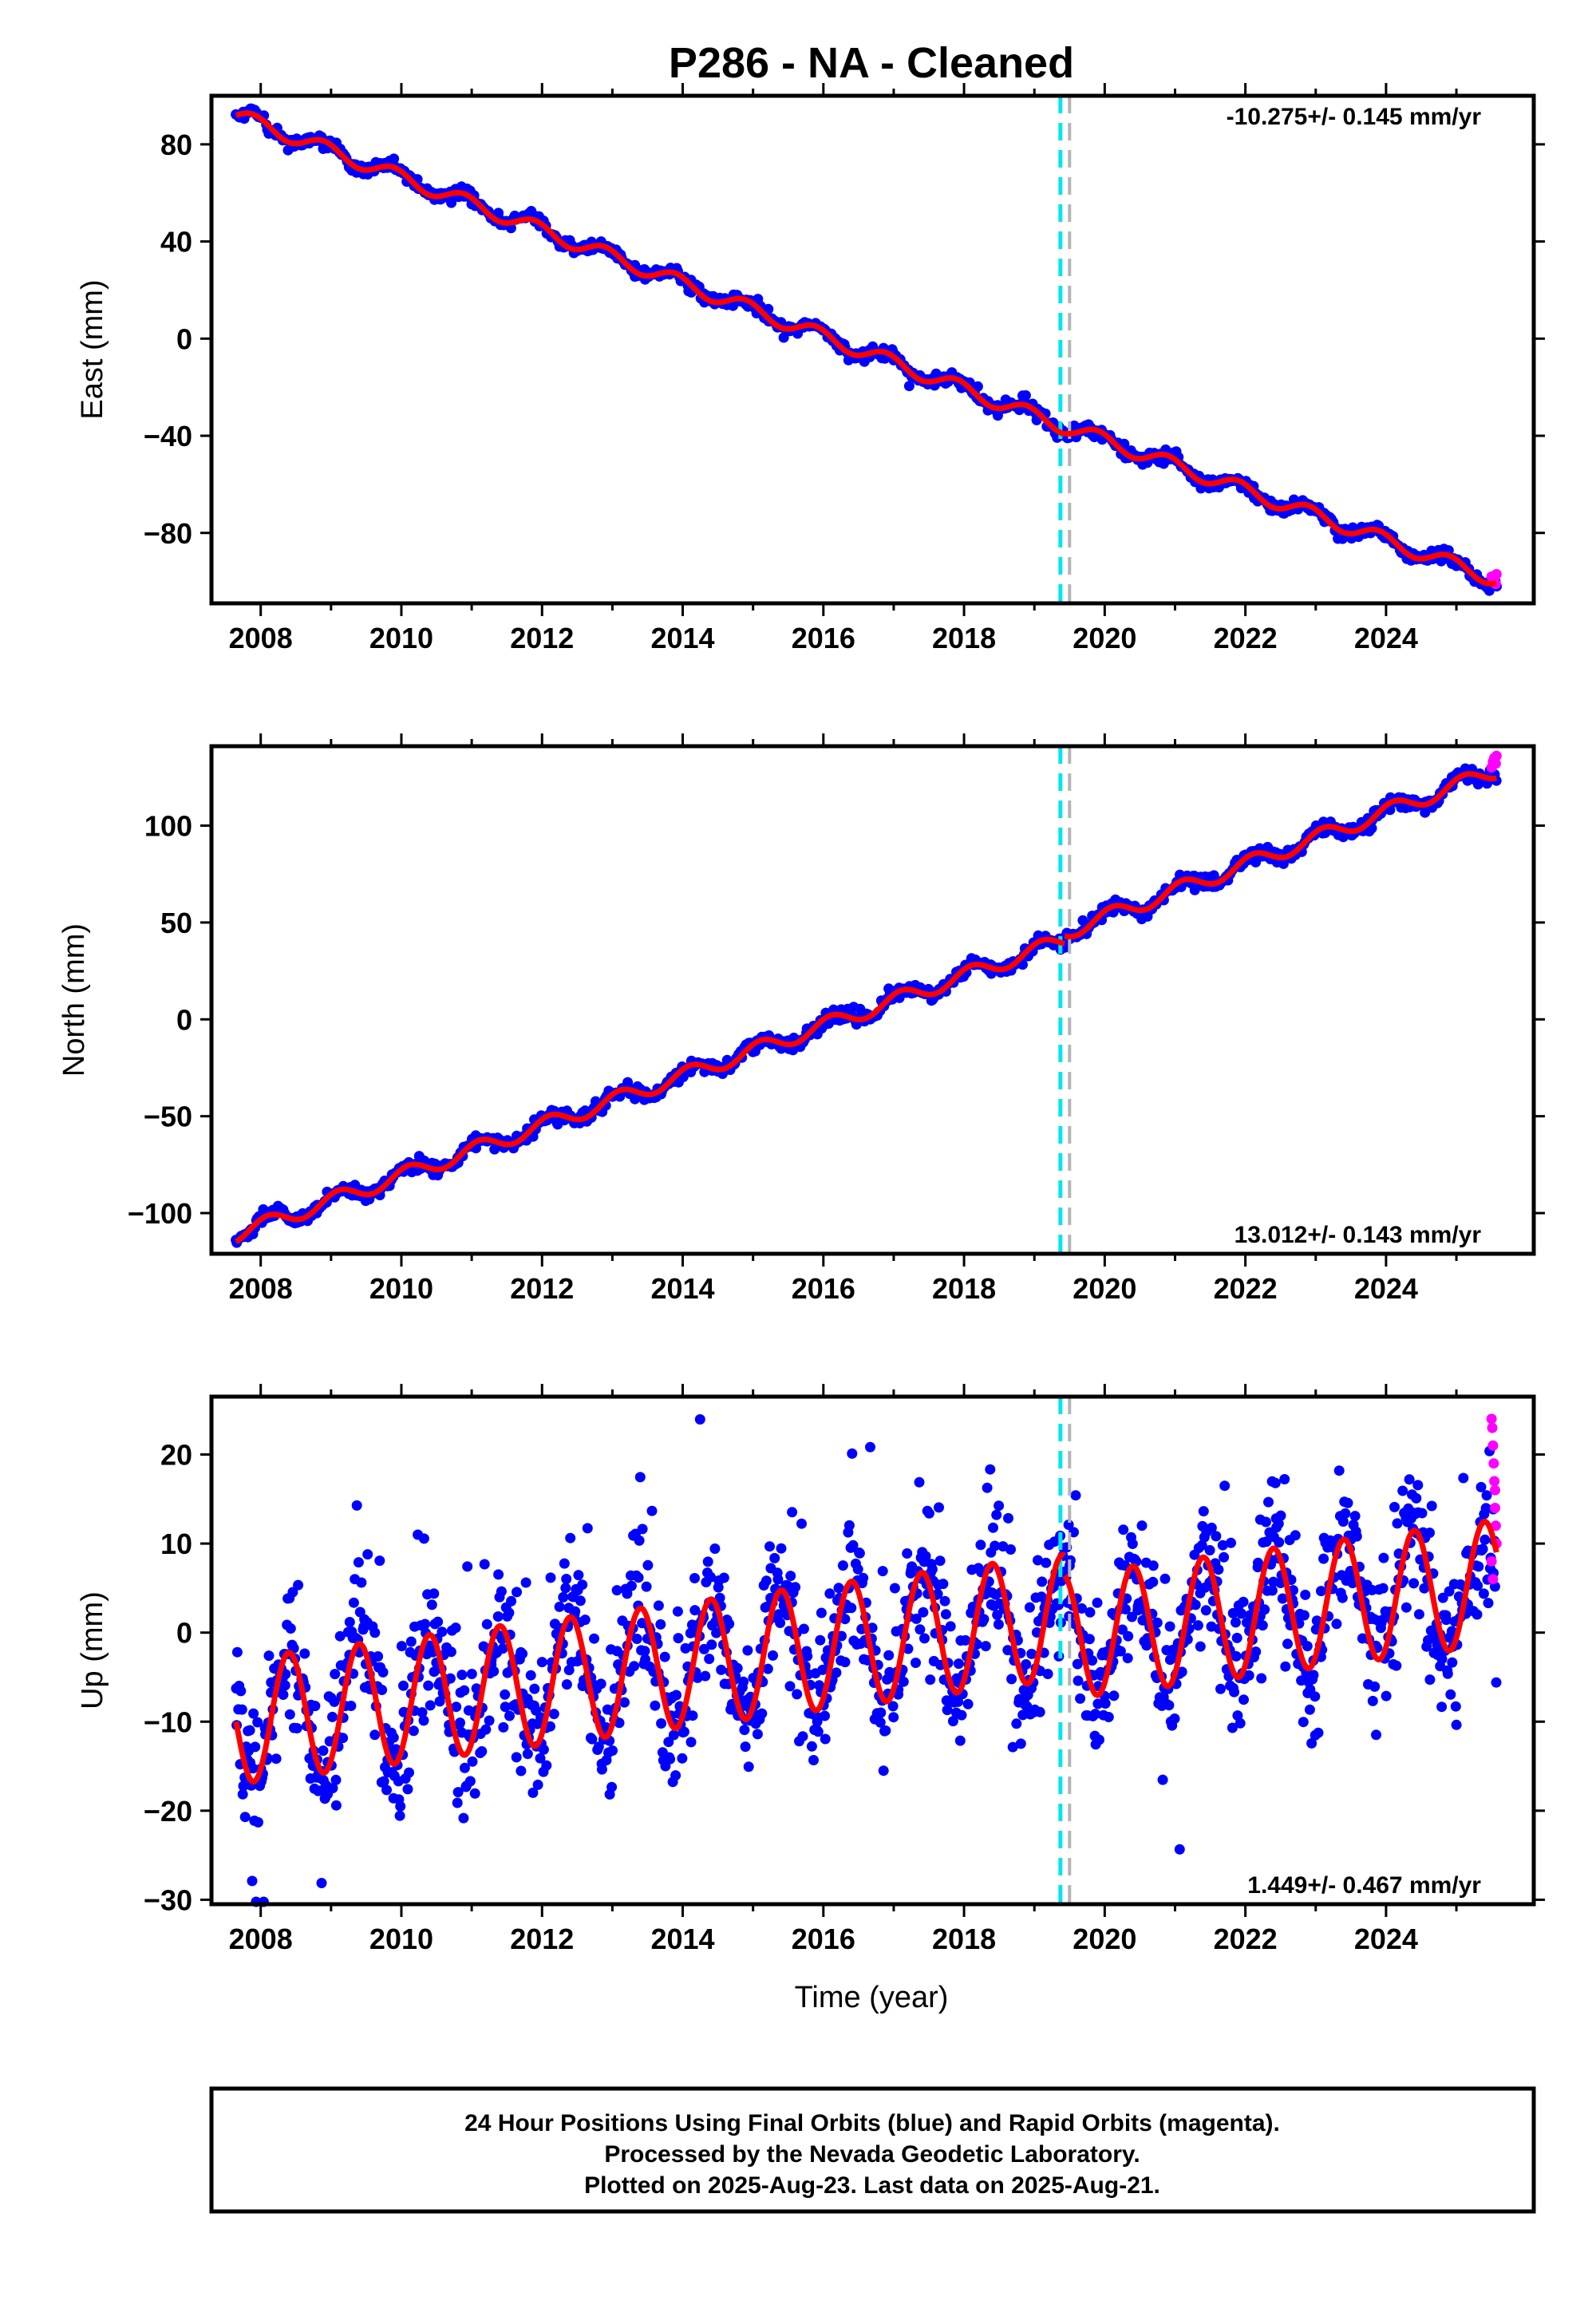 The height and width of the screenshot is (2320, 1596). What do you see at coordinates (1280, 855) in the screenshot?
I see `north-model-curve` at bounding box center [1280, 855].